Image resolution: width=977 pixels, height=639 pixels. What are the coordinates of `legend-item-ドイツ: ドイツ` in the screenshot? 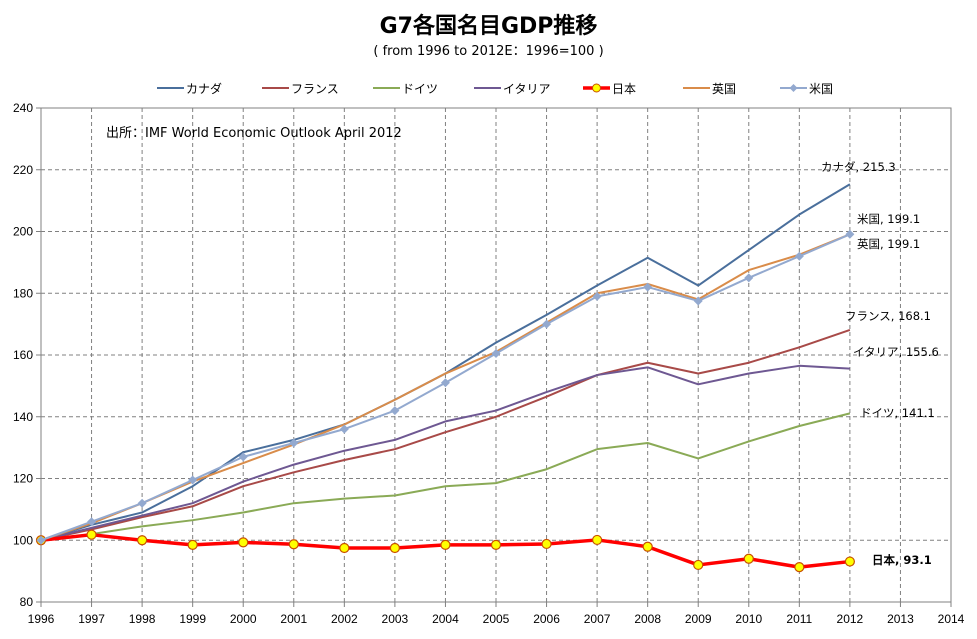 It's located at (405, 89).